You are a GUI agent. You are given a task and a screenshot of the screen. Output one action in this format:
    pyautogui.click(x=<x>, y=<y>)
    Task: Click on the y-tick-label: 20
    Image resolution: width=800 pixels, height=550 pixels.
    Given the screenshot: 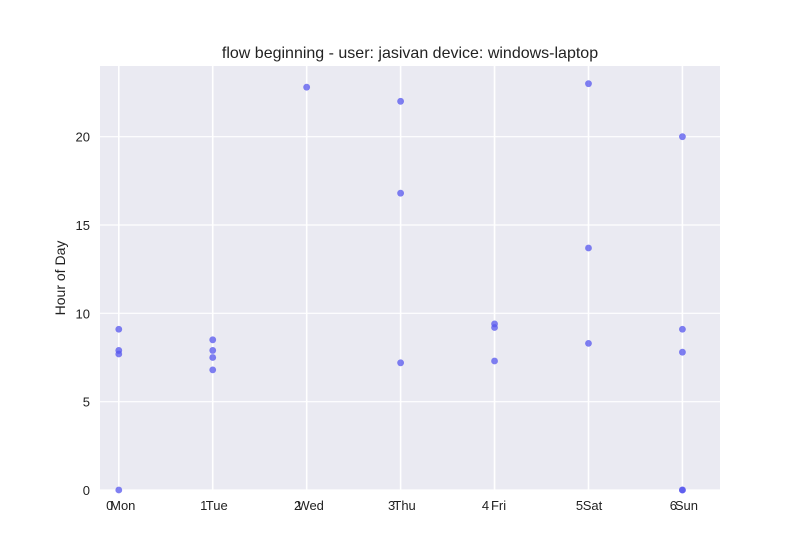 What is the action you would take?
    pyautogui.click(x=83, y=137)
    